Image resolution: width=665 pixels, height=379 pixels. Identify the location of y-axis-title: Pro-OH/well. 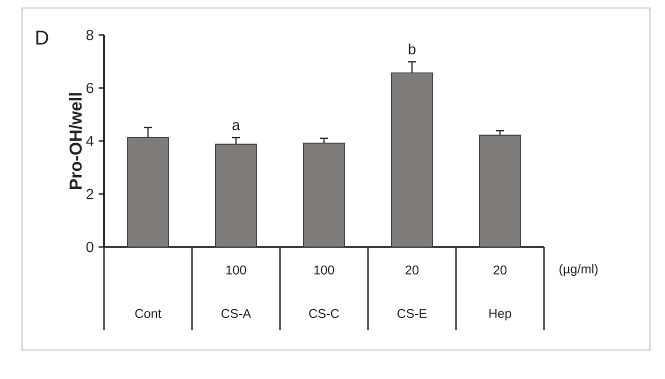
(75, 141).